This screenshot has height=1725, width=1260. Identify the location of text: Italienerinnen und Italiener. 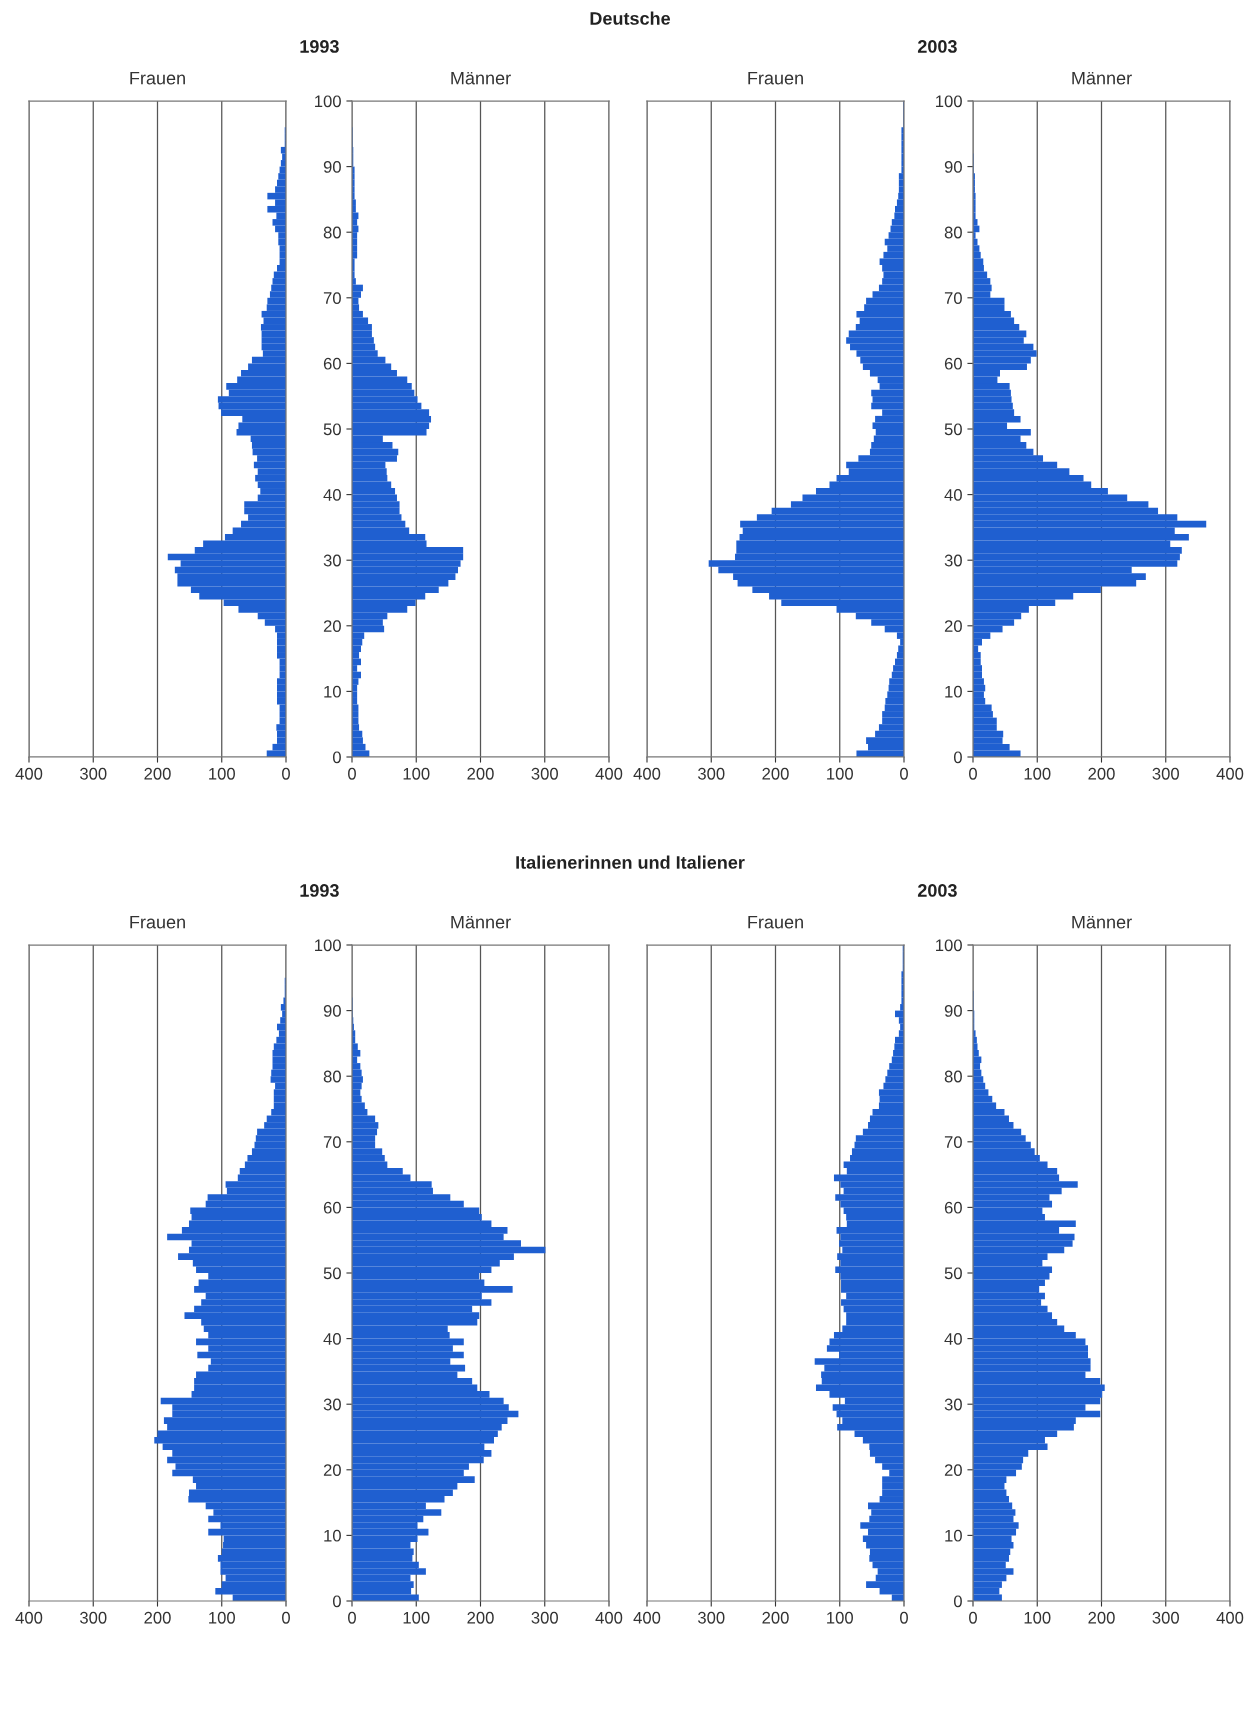
(630, 862).